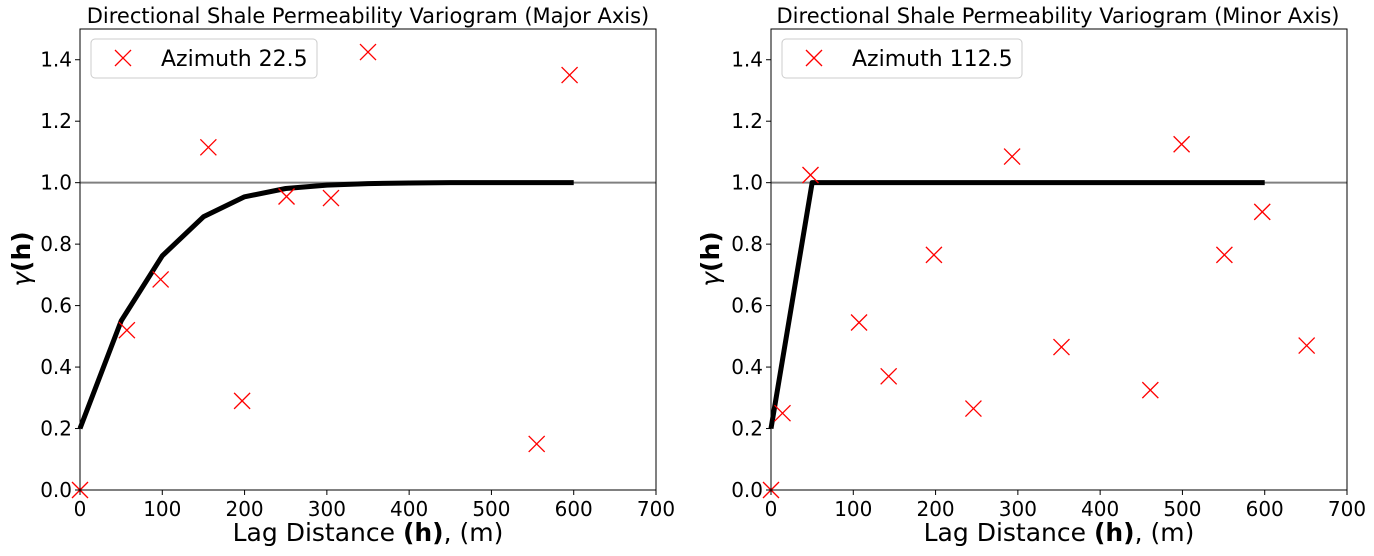 The image size is (1374, 556). What do you see at coordinates (21, 279) in the screenshot?
I see `major-y-label-gamma: γ` at bounding box center [21, 279].